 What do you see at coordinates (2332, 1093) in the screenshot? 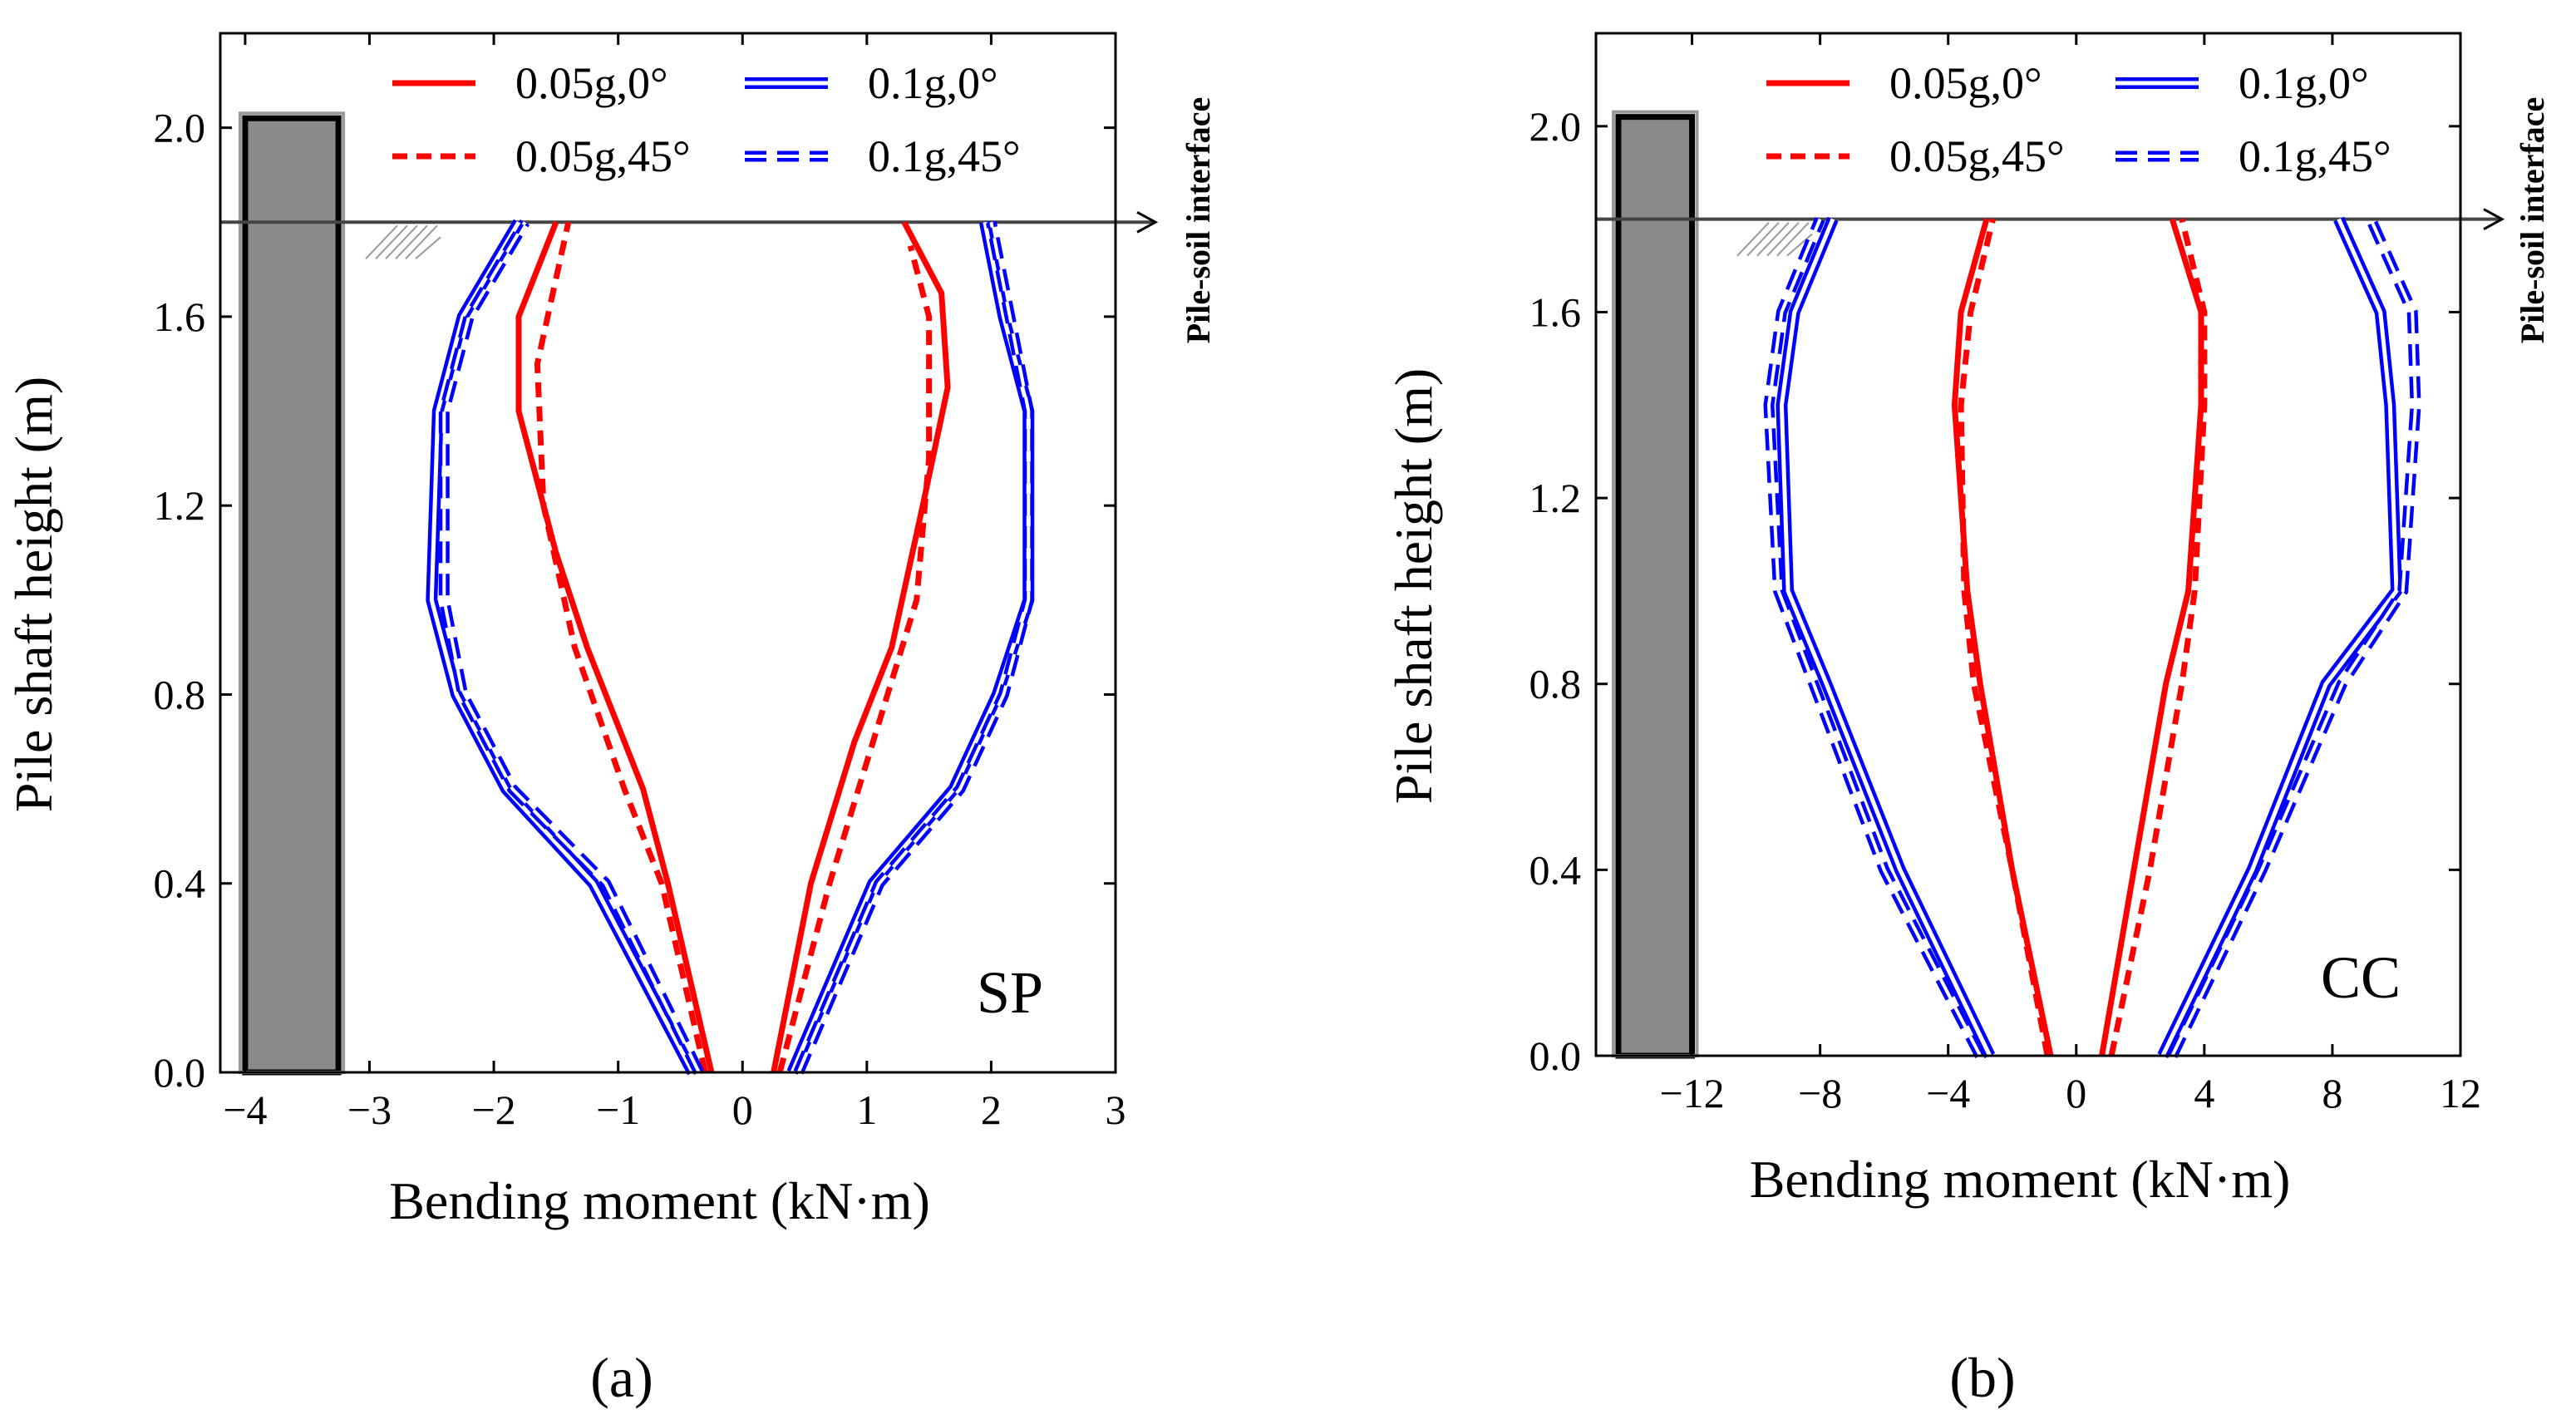
I see `x-tick-label: 8` at bounding box center [2332, 1093].